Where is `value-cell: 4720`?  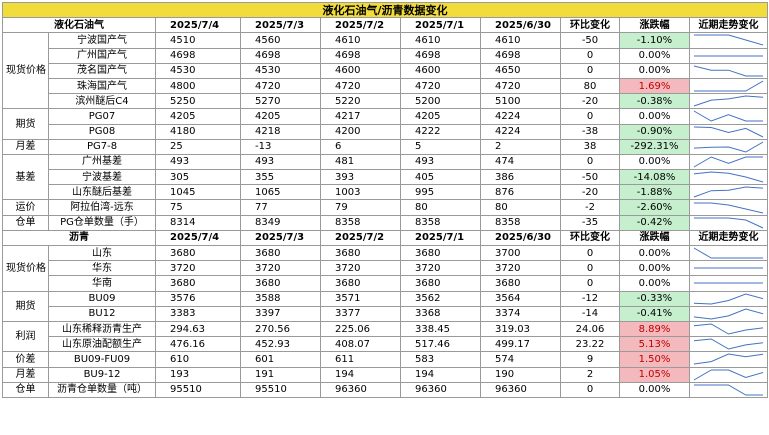
value-cell: 4720 is located at coordinates (280, 86).